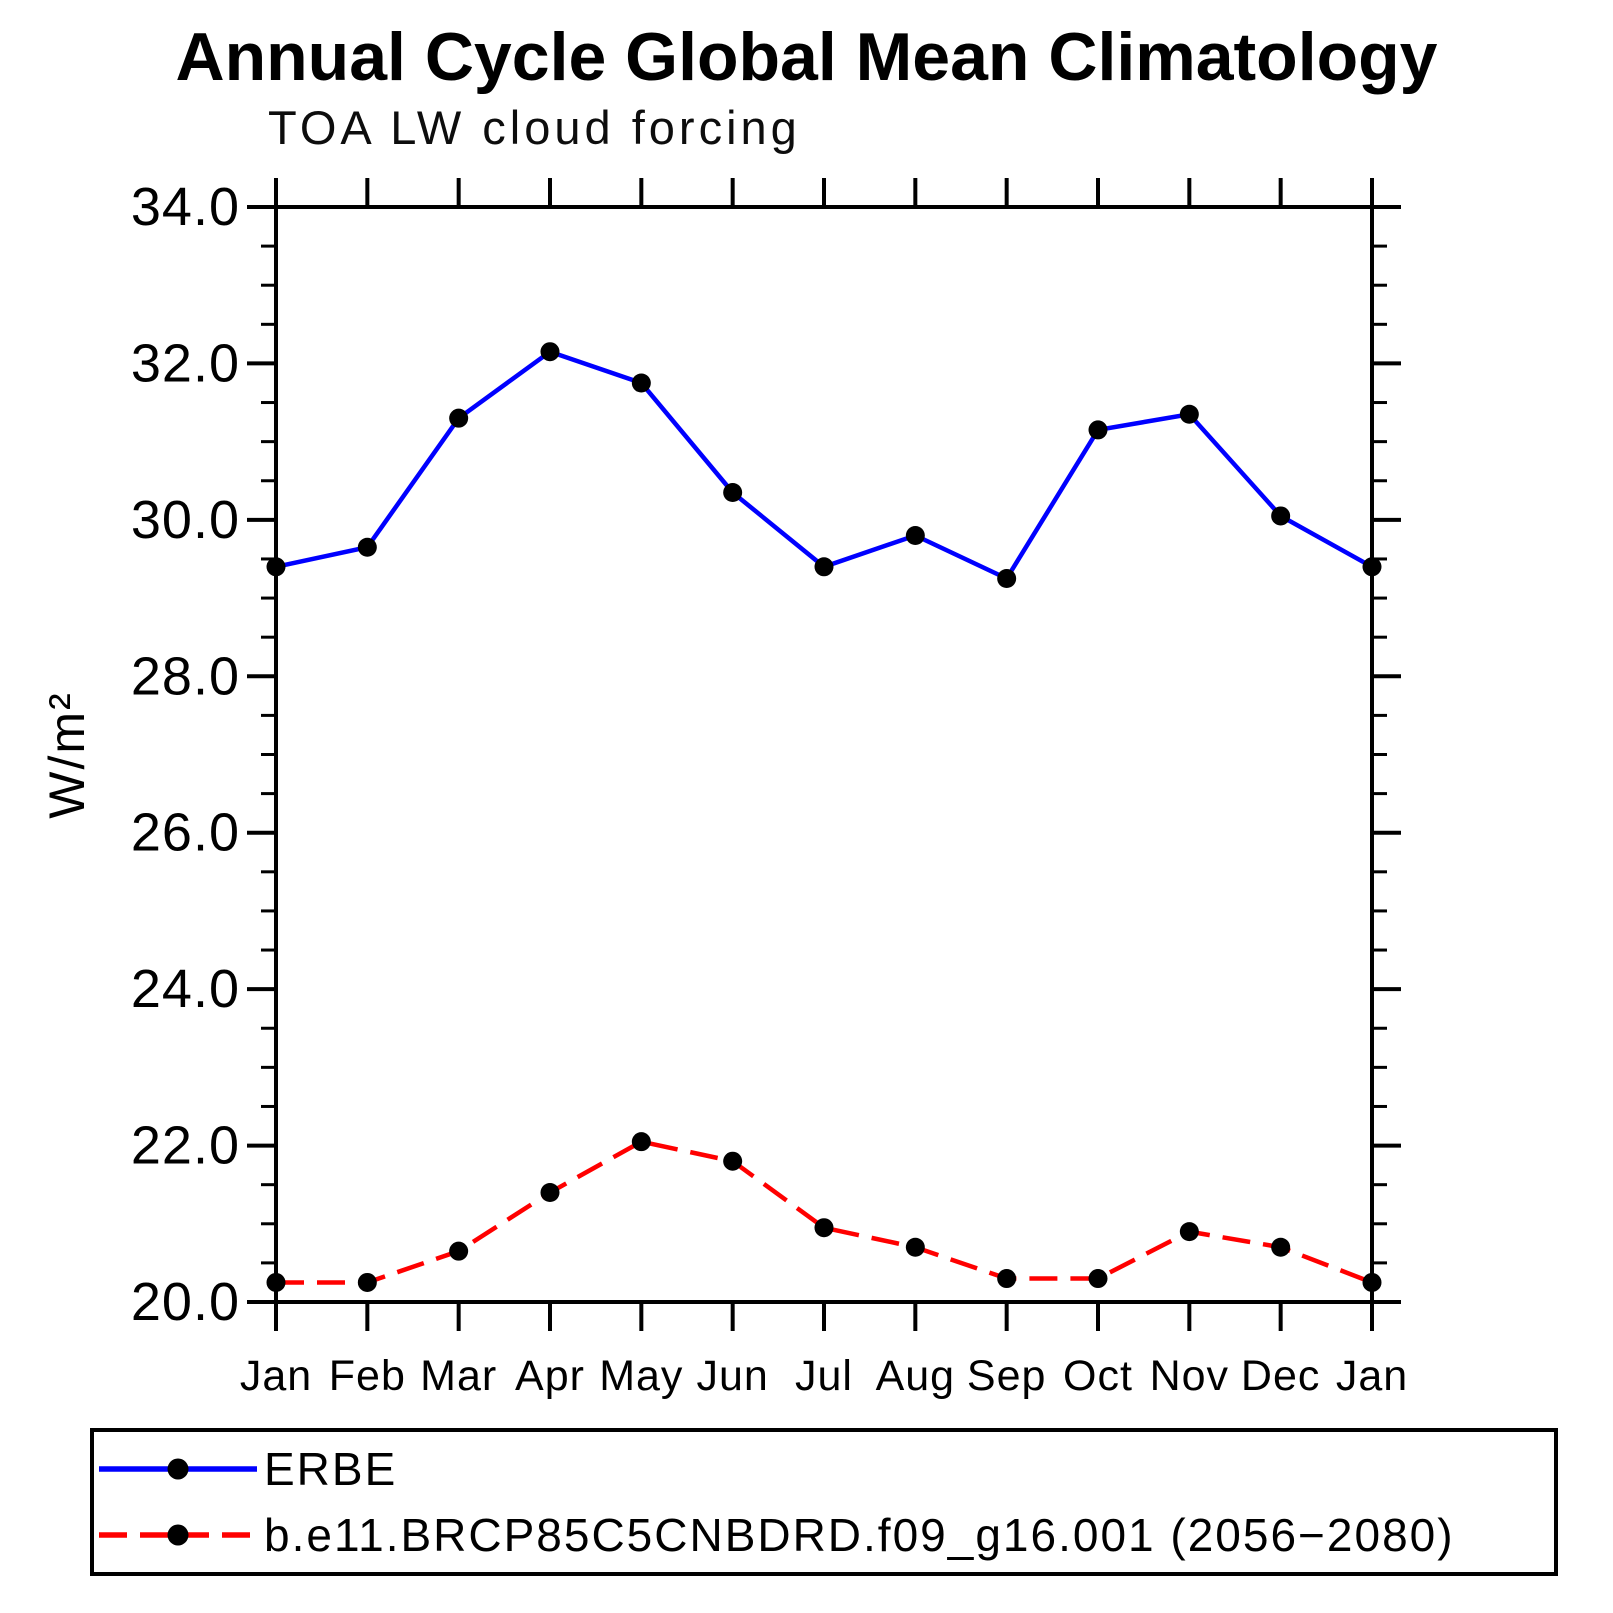 The height and width of the screenshot is (1613, 1613). What do you see at coordinates (1007, 1376) in the screenshot?
I see `x-tick-label: Sep` at bounding box center [1007, 1376].